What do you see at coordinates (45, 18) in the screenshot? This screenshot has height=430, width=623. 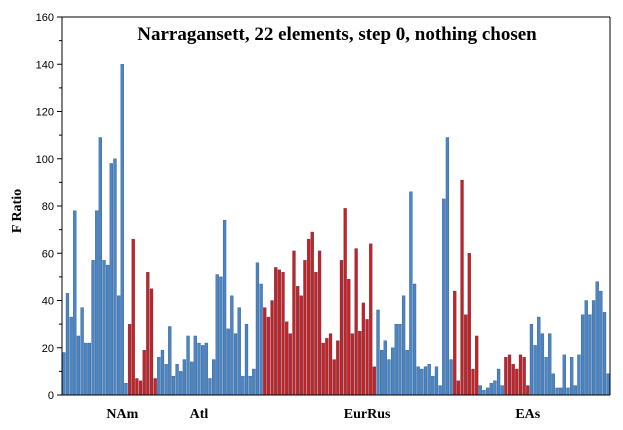 I see `y-tick-label-160: 160` at bounding box center [45, 18].